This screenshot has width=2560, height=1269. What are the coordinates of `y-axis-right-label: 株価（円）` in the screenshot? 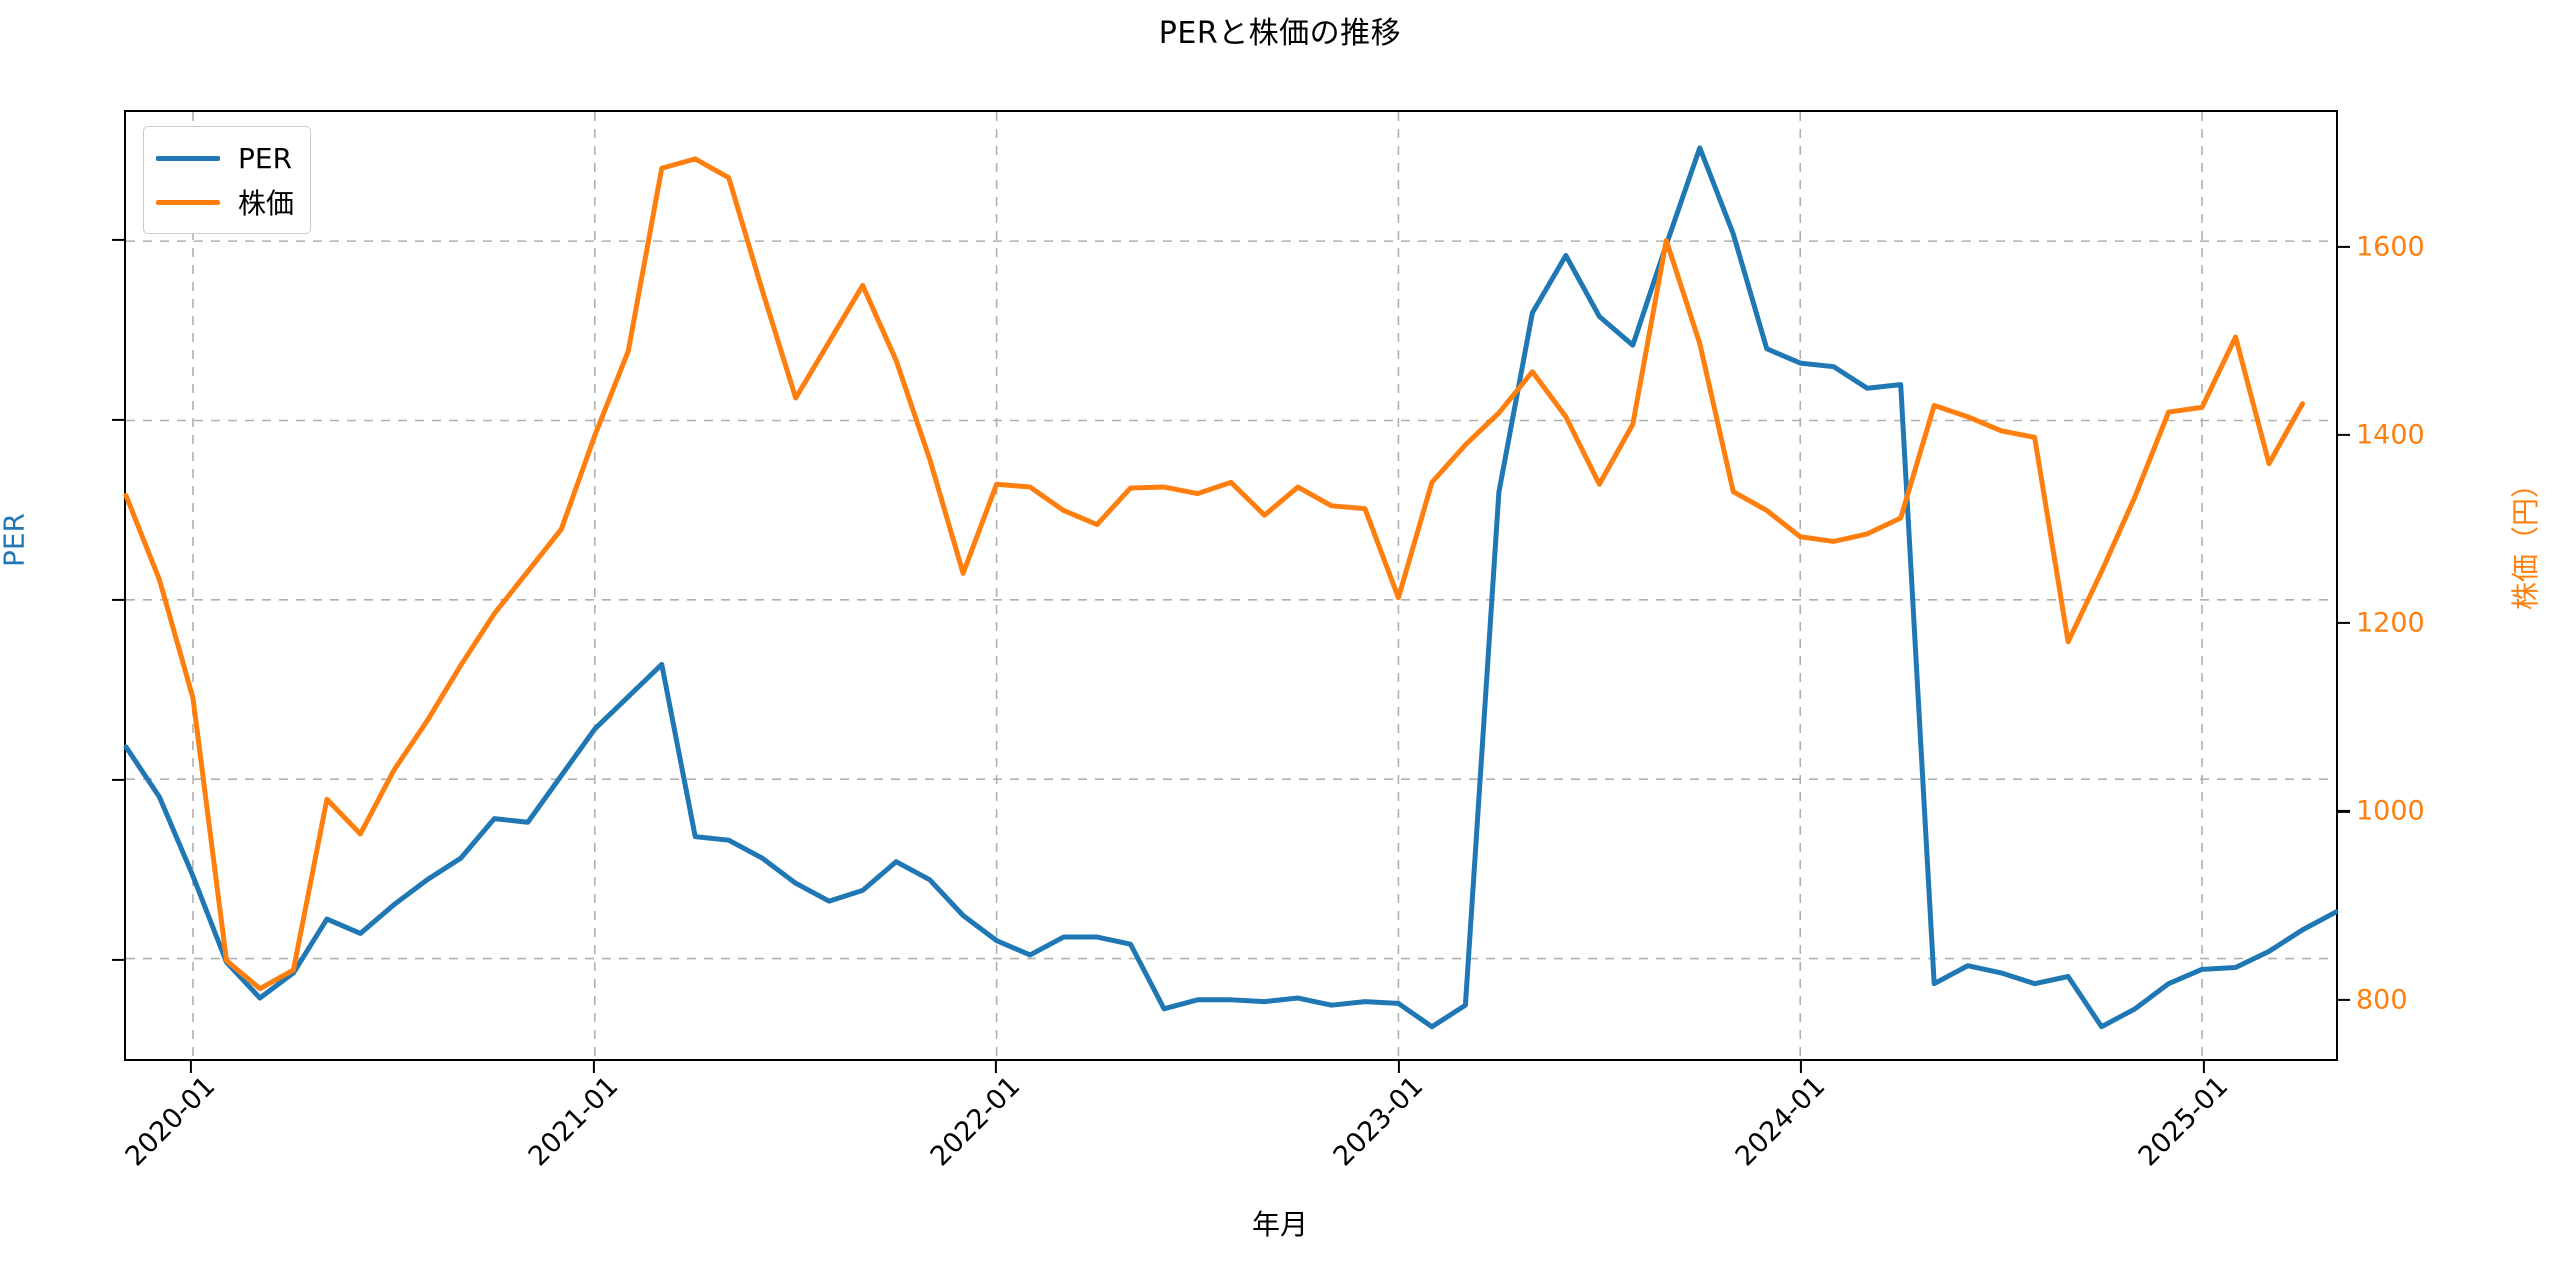 It's located at (2525, 540).